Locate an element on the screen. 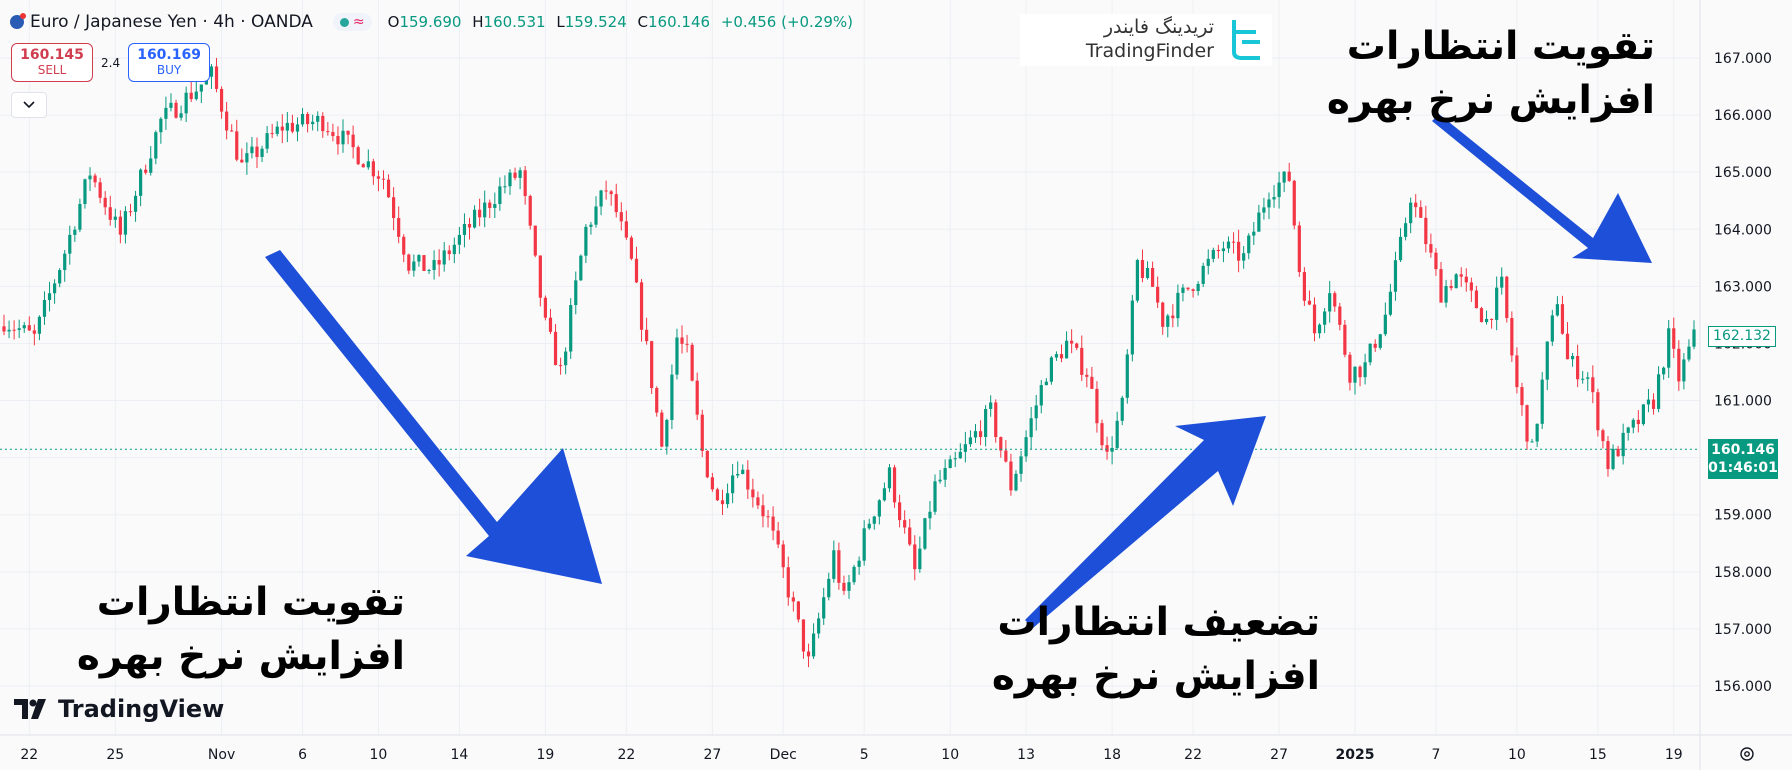  buy-button: 160.169 BUY is located at coordinates (169, 62).